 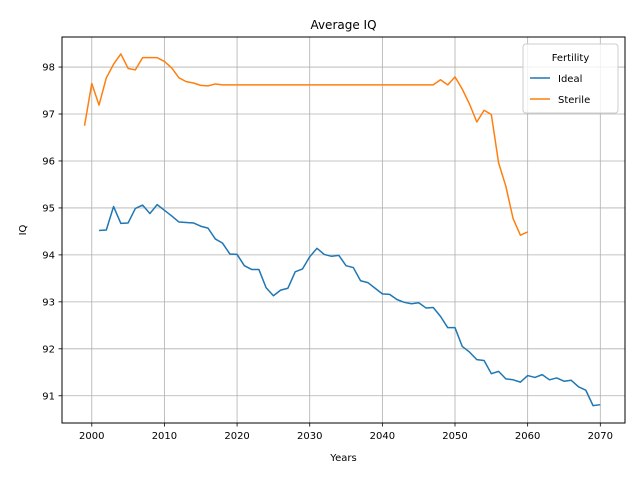 What do you see at coordinates (48, 161) in the screenshot?
I see `y-tick-label: 96` at bounding box center [48, 161].